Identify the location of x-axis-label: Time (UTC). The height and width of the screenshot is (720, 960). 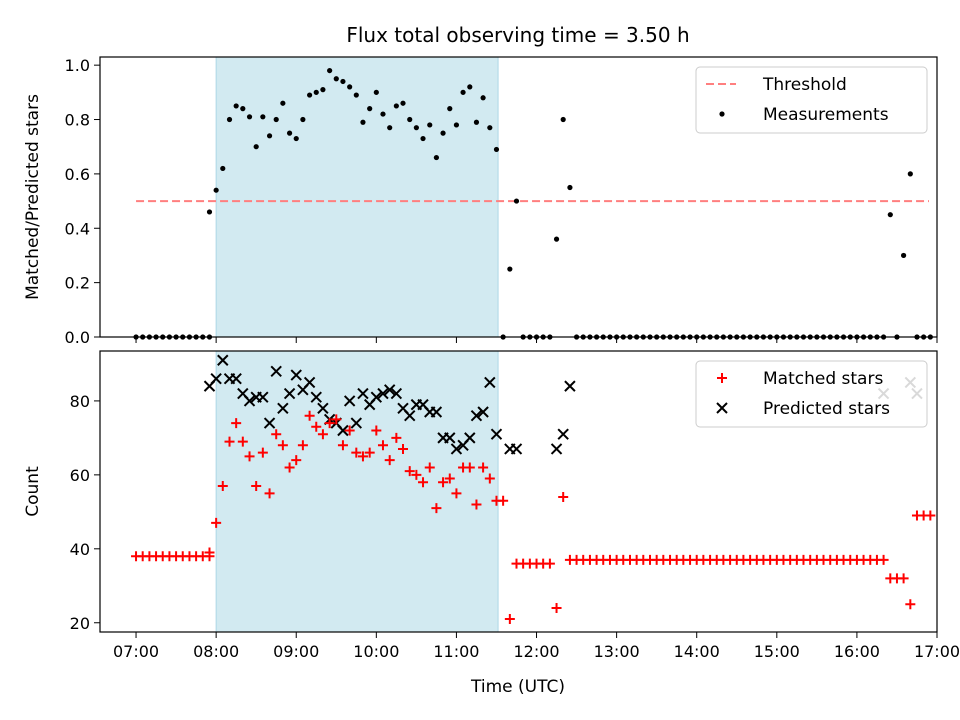
(517, 687).